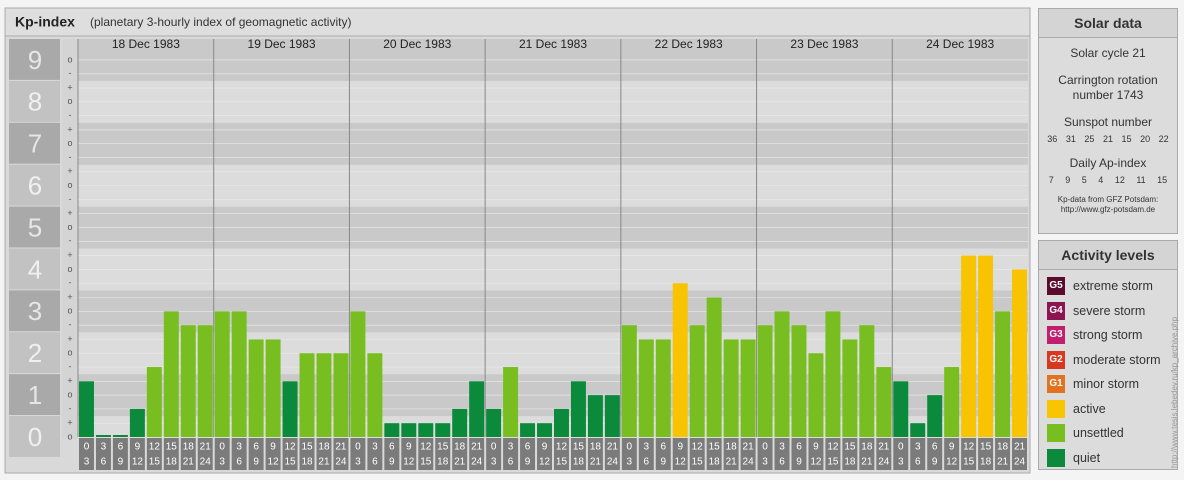  What do you see at coordinates (553, 426) in the screenshot?
I see `band` at bounding box center [553, 426].